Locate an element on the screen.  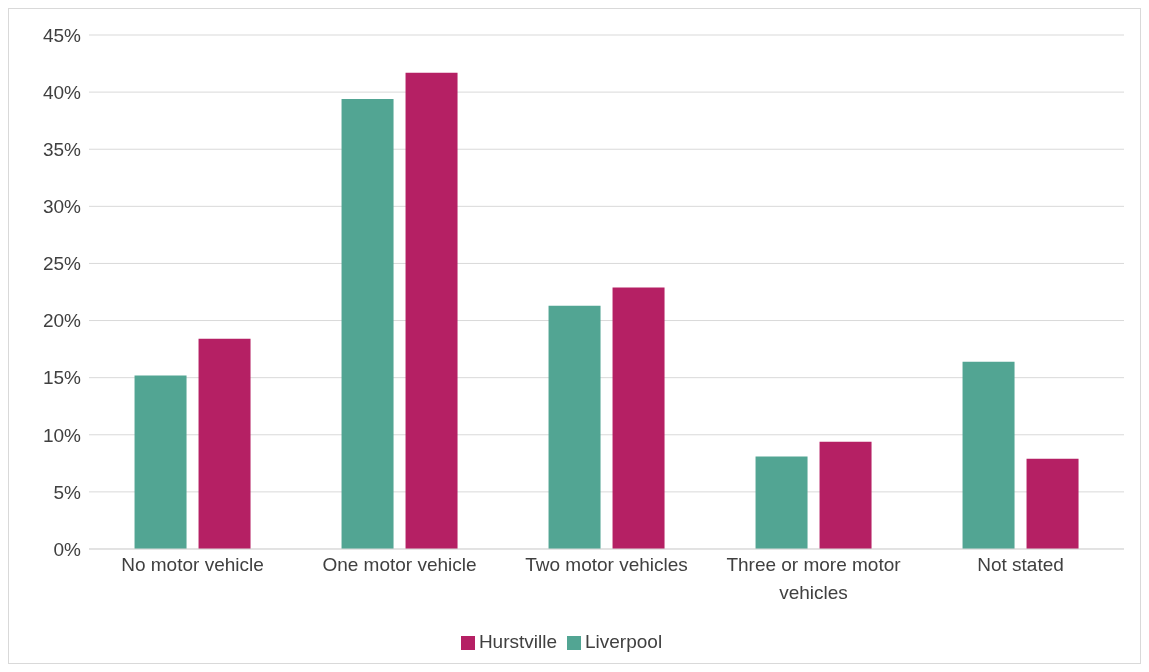
y-tick-label: 40% is located at coordinates (62, 92).